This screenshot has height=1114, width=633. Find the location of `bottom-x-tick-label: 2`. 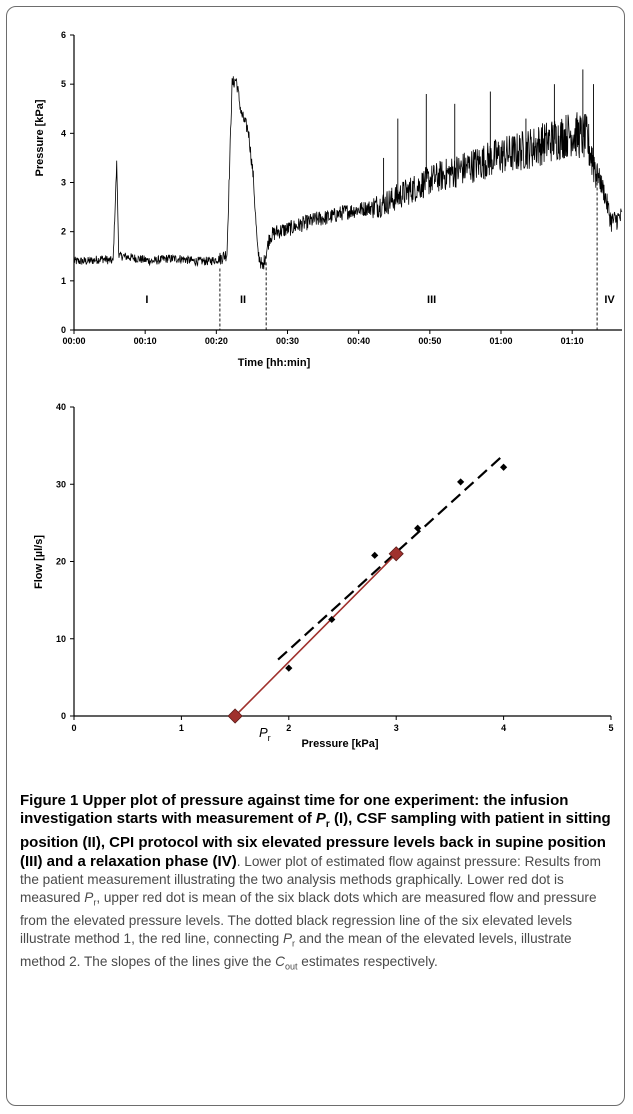

bottom-x-tick-label: 2 is located at coordinates (288, 728).